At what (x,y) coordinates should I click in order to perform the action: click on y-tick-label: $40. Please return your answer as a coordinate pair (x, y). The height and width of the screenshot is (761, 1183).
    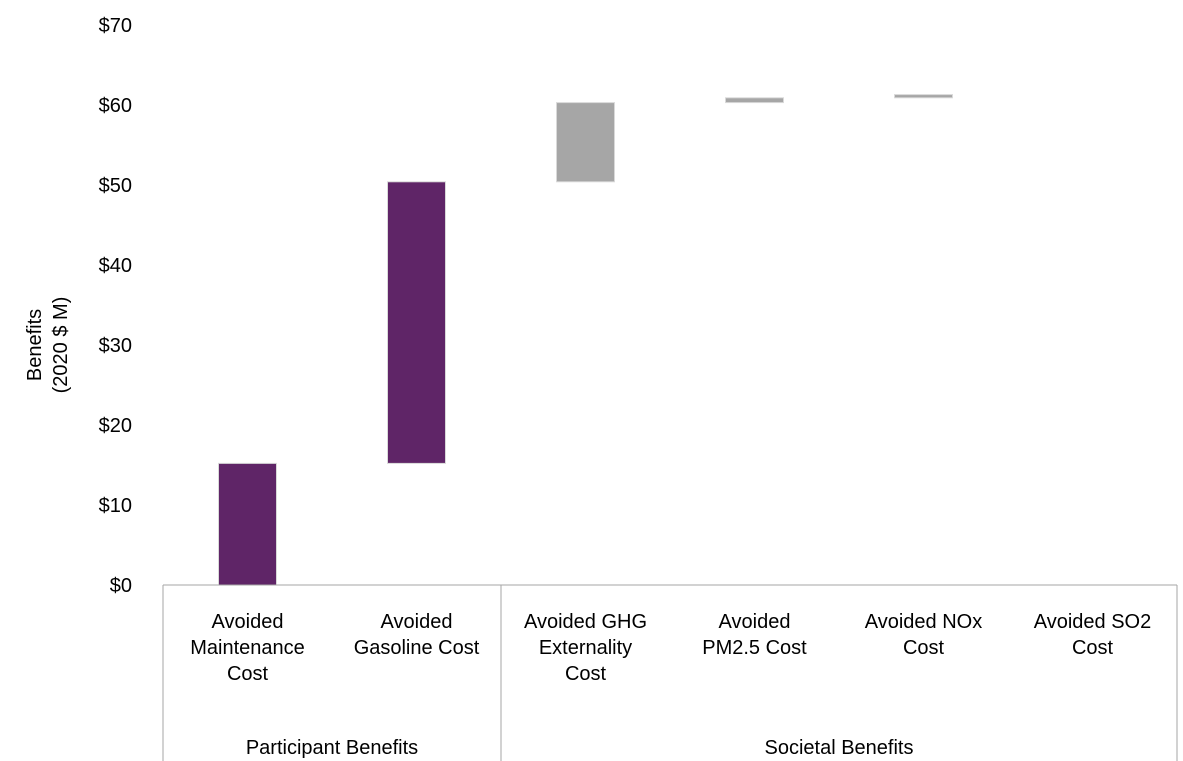
    Looking at the image, I should click on (115, 266).